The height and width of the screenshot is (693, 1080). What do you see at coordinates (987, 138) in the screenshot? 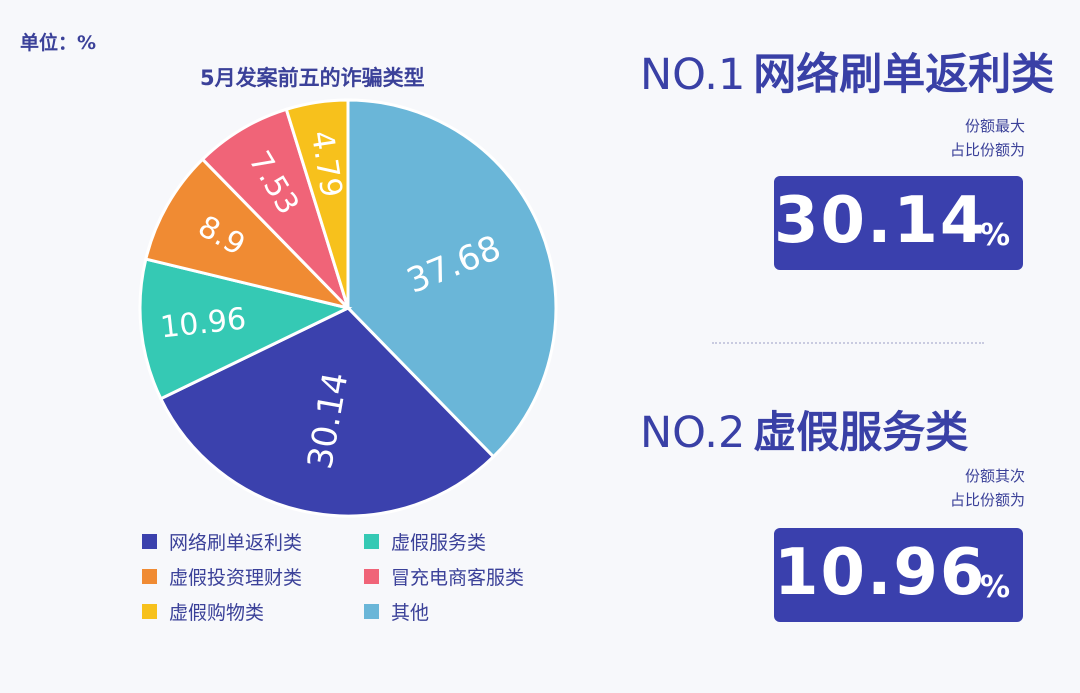
I see `rank-1-description: 份额最大 占比份额为` at bounding box center [987, 138].